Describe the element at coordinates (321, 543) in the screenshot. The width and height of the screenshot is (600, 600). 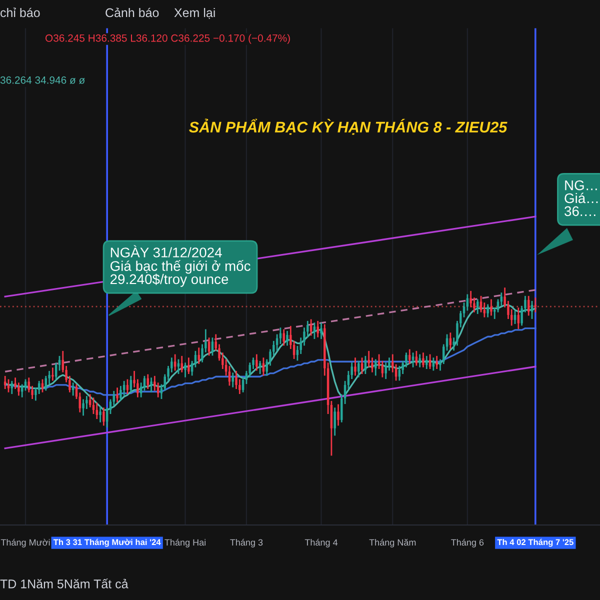
I see `x-tick-label: Tháng 4` at that location.